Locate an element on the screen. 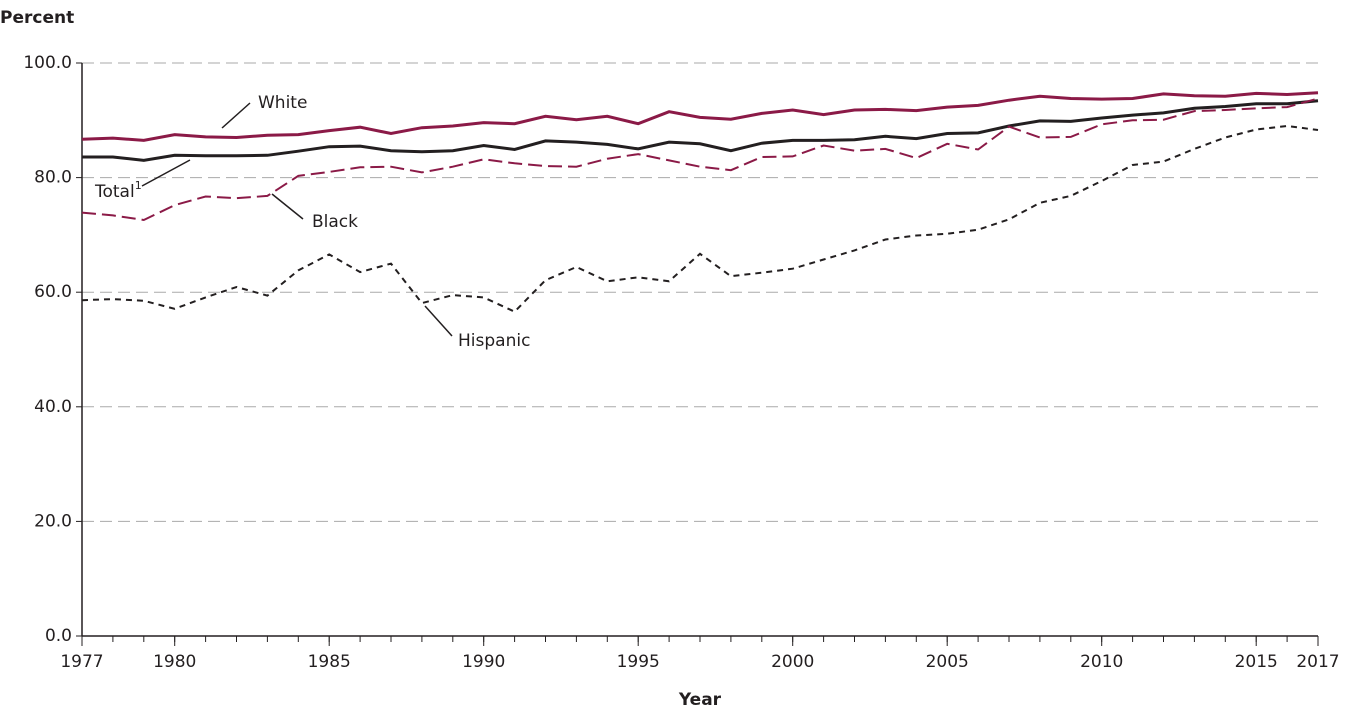 The width and height of the screenshot is (1356, 711). x-tick-label: 2017 is located at coordinates (1317, 662).